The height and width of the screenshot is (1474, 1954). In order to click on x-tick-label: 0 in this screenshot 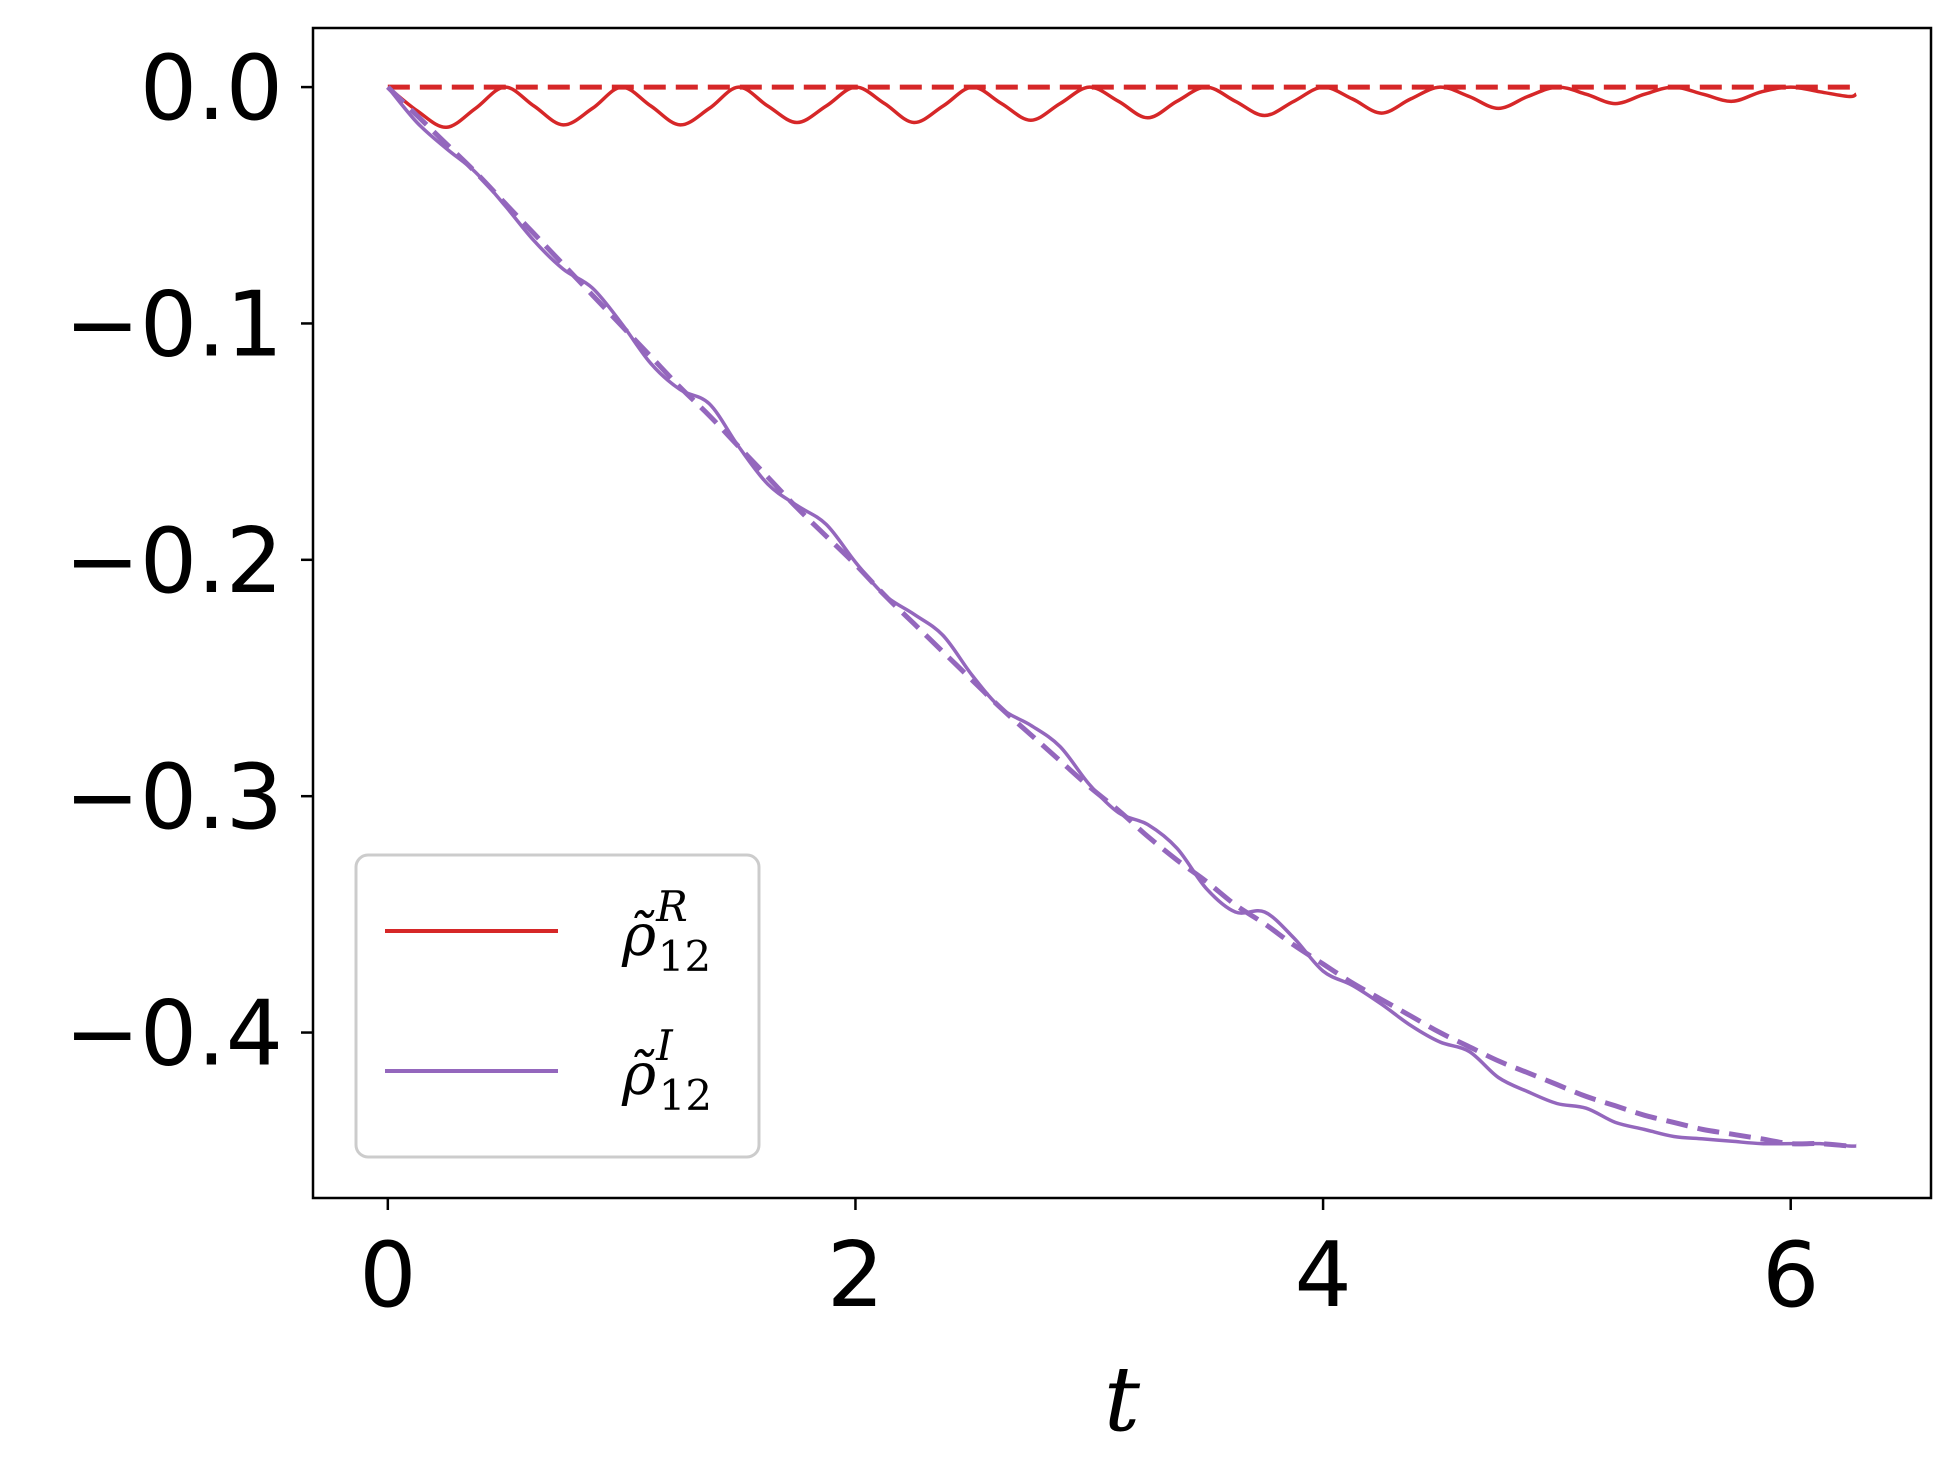, I will do `click(387, 1275)`.